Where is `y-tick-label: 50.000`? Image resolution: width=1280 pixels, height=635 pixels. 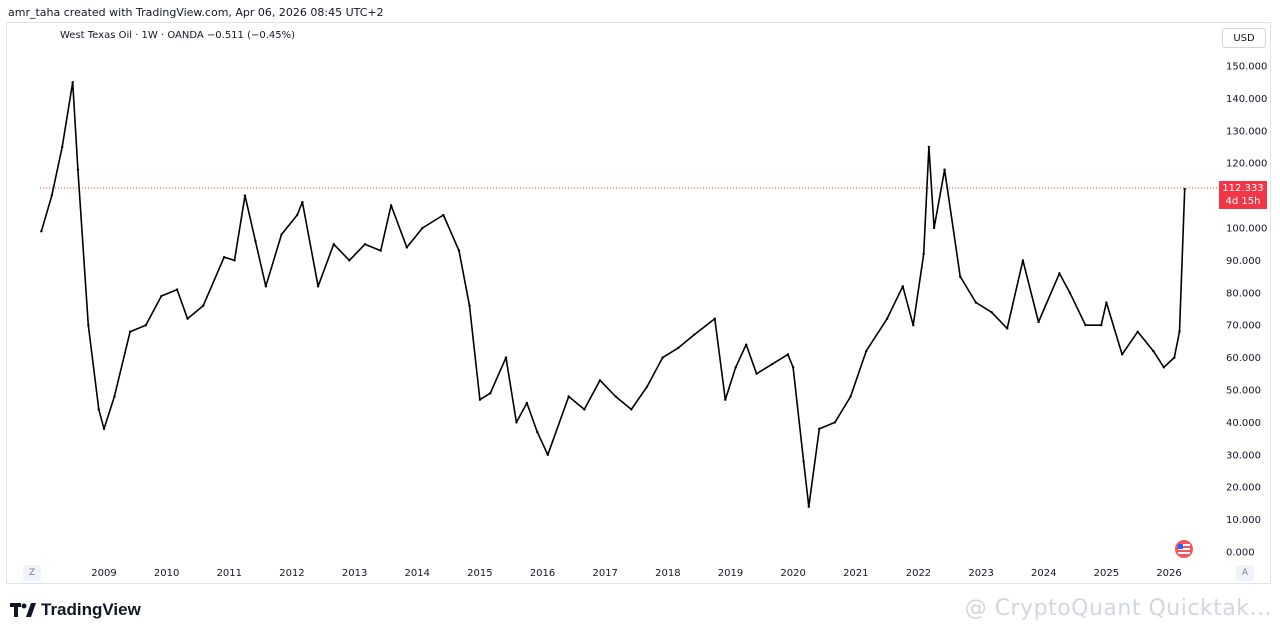
y-tick-label: 50.000 is located at coordinates (1243, 391).